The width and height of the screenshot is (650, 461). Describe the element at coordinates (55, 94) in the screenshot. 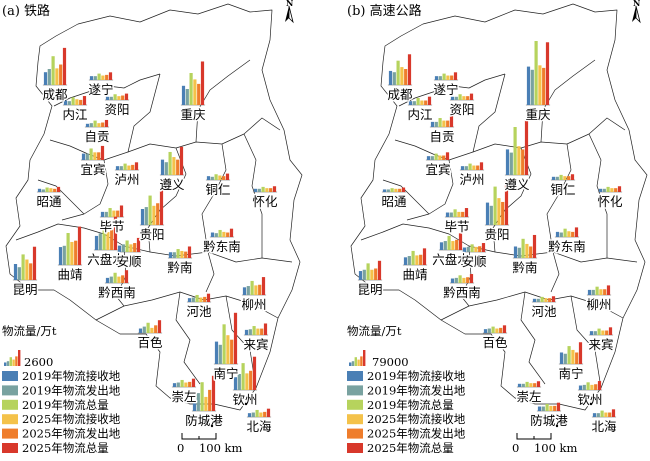

I see `city-label: 成都` at that location.